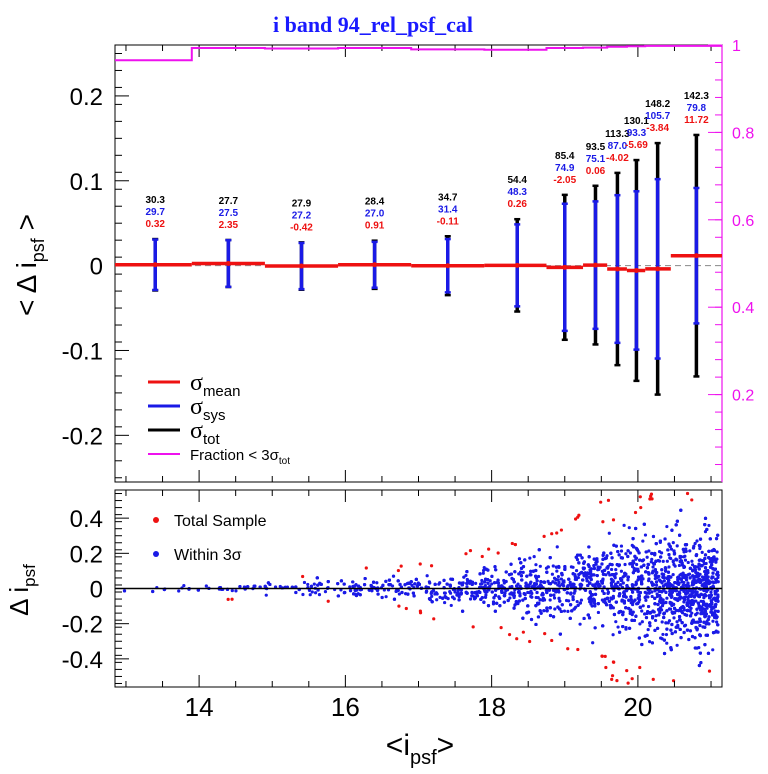 This screenshot has height=774, width=768. I want to click on tot-label: 113.3, so click(617, 134).